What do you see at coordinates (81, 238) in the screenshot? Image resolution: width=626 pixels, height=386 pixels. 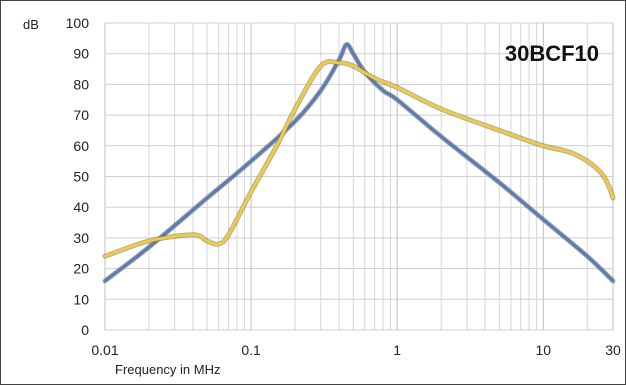 I see `y-tick-label: 30` at bounding box center [81, 238].